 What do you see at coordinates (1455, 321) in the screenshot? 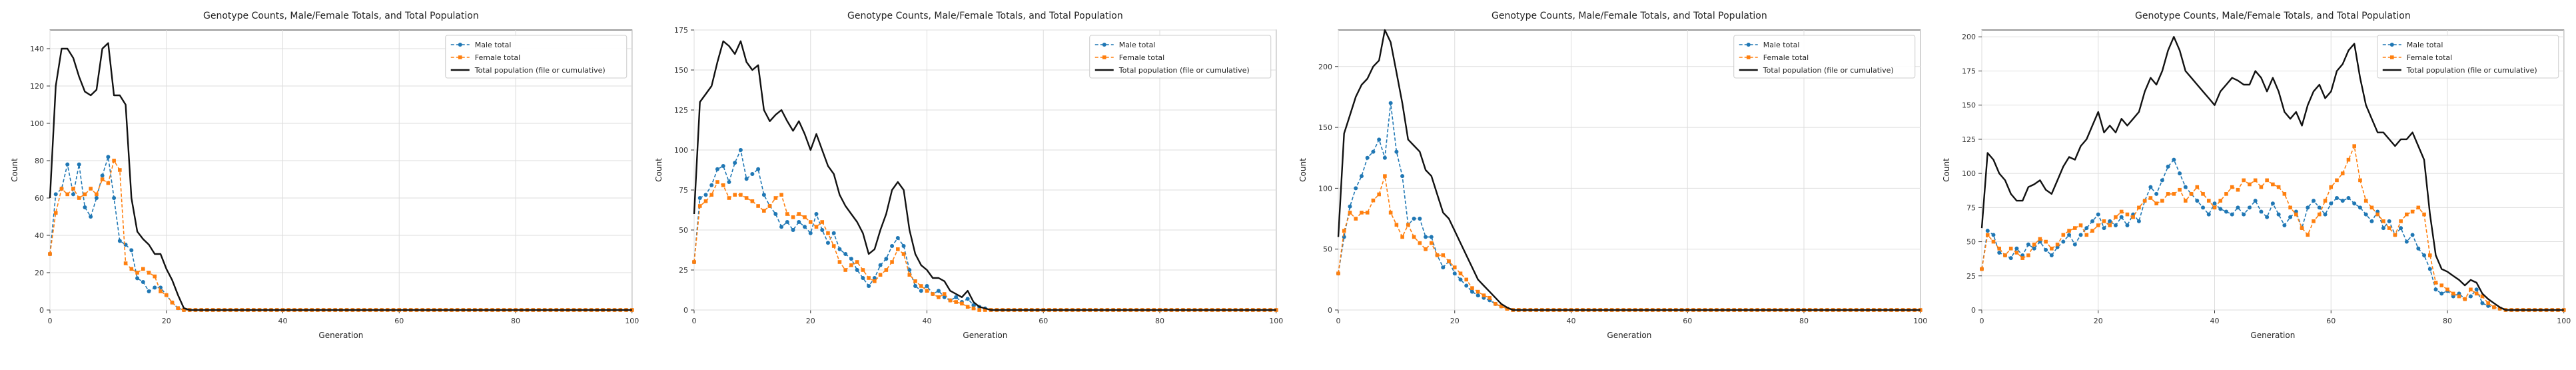
I see `x-tick-label: 20` at bounding box center [1455, 321].